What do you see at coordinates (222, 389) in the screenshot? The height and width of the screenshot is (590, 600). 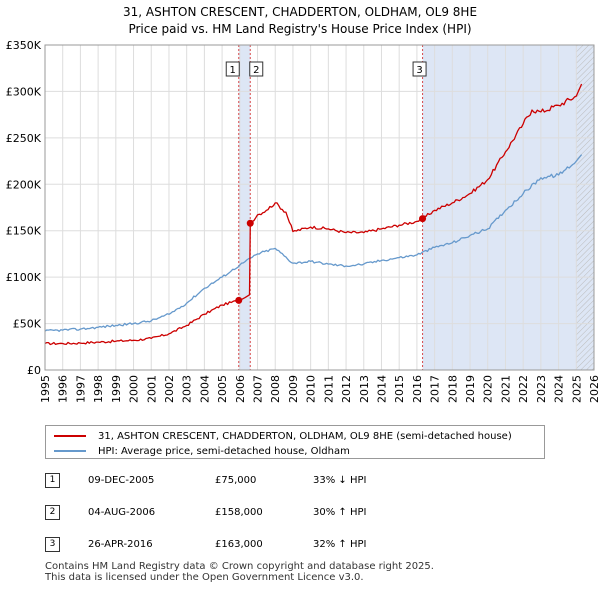 I see `x-tick-label: 2005` at bounding box center [222, 389].